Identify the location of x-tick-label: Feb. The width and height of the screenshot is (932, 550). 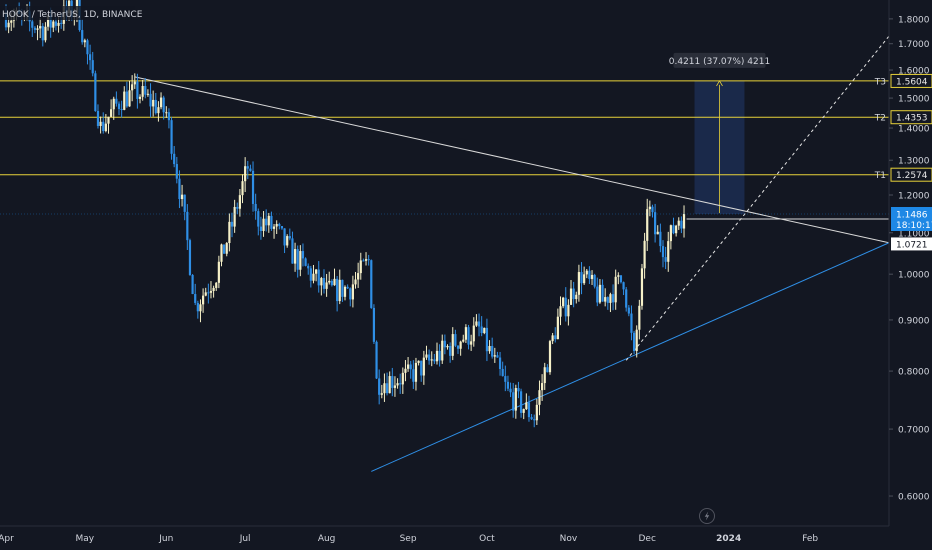
(810, 539).